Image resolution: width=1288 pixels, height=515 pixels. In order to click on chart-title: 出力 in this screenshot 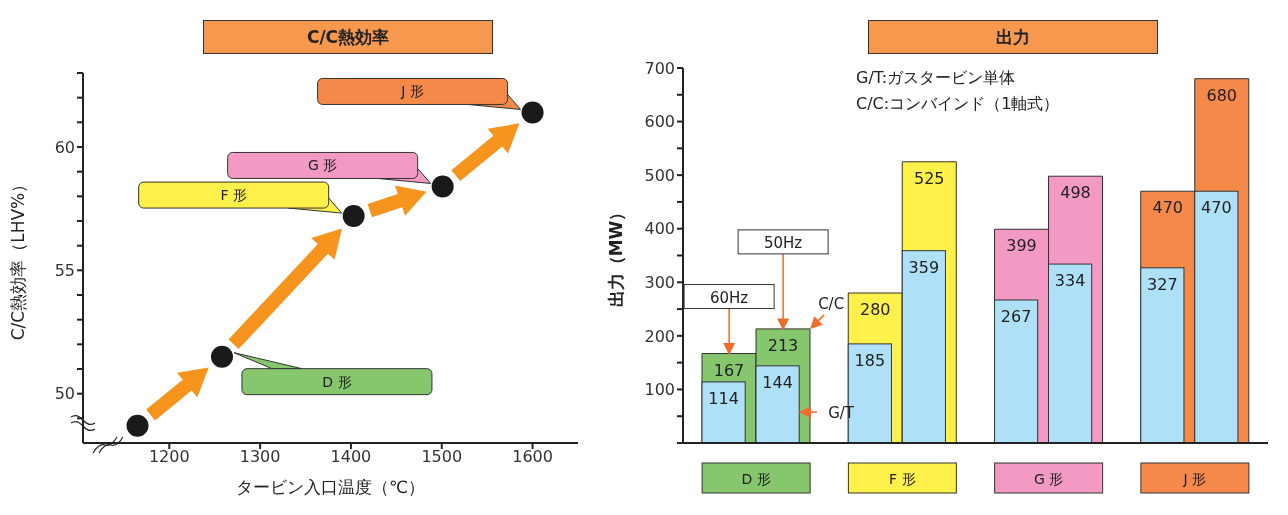, I will do `click(1013, 37)`.